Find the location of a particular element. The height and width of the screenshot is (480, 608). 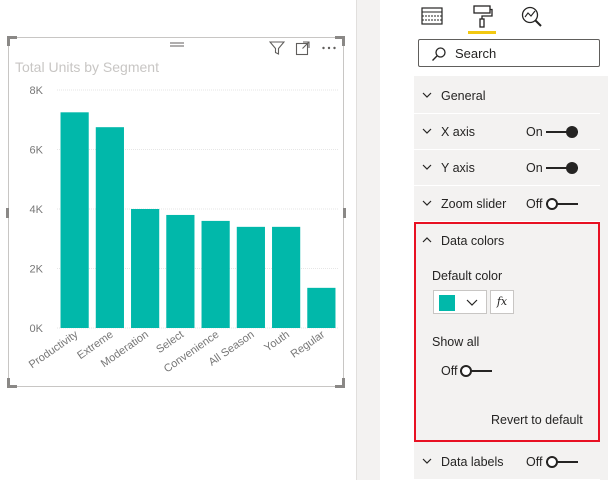

format-paint-icon is located at coordinates (483, 16).